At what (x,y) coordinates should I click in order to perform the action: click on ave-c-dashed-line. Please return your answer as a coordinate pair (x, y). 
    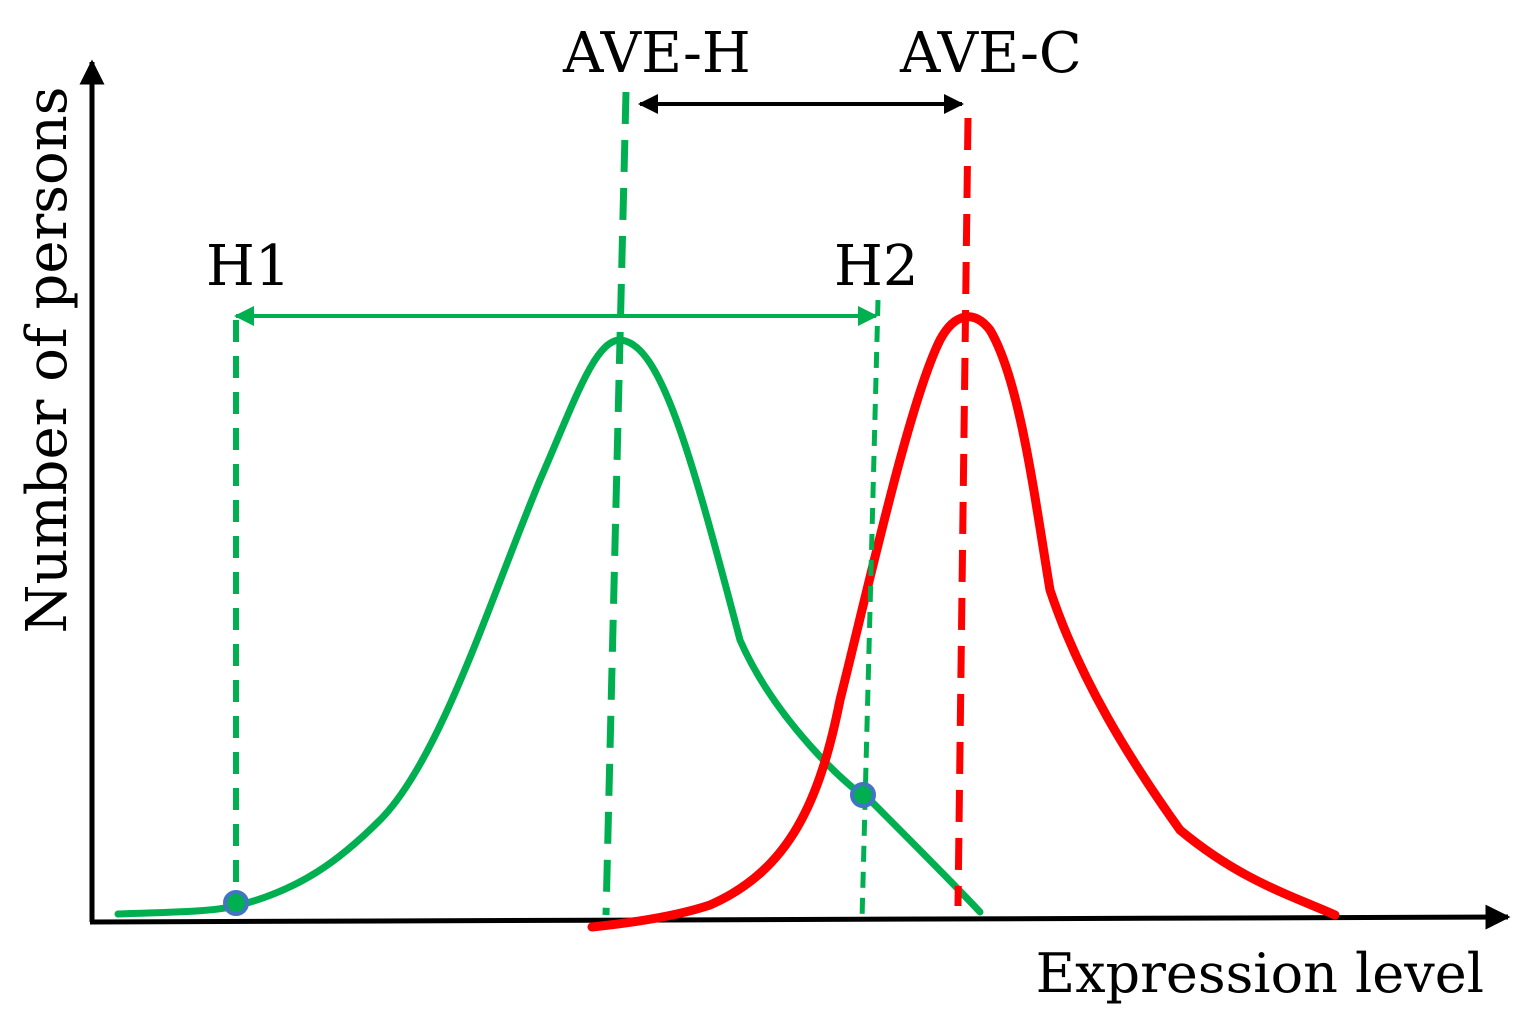
    Looking at the image, I should click on (963, 512).